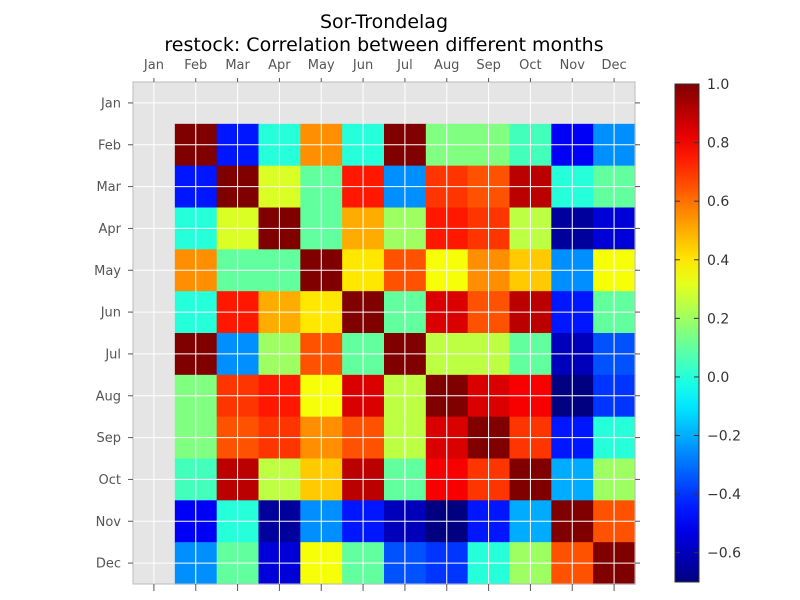 The height and width of the screenshot is (600, 800). I want to click on x-tick-label: Oct, so click(530, 65).